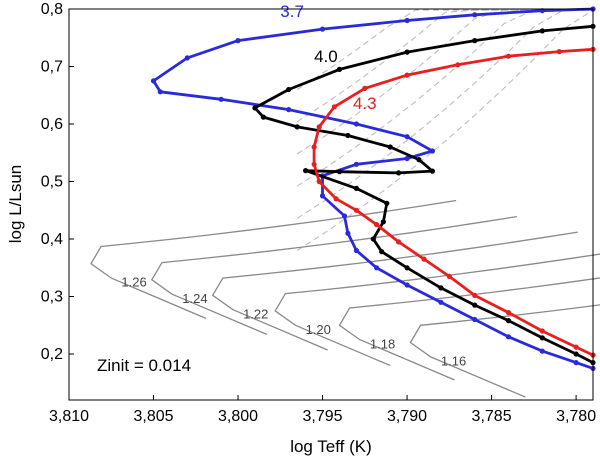 Image resolution: width=600 pixels, height=463 pixels. Describe the element at coordinates (52, 124) in the screenshot. I see `y-tick-label: 0,6` at that location.